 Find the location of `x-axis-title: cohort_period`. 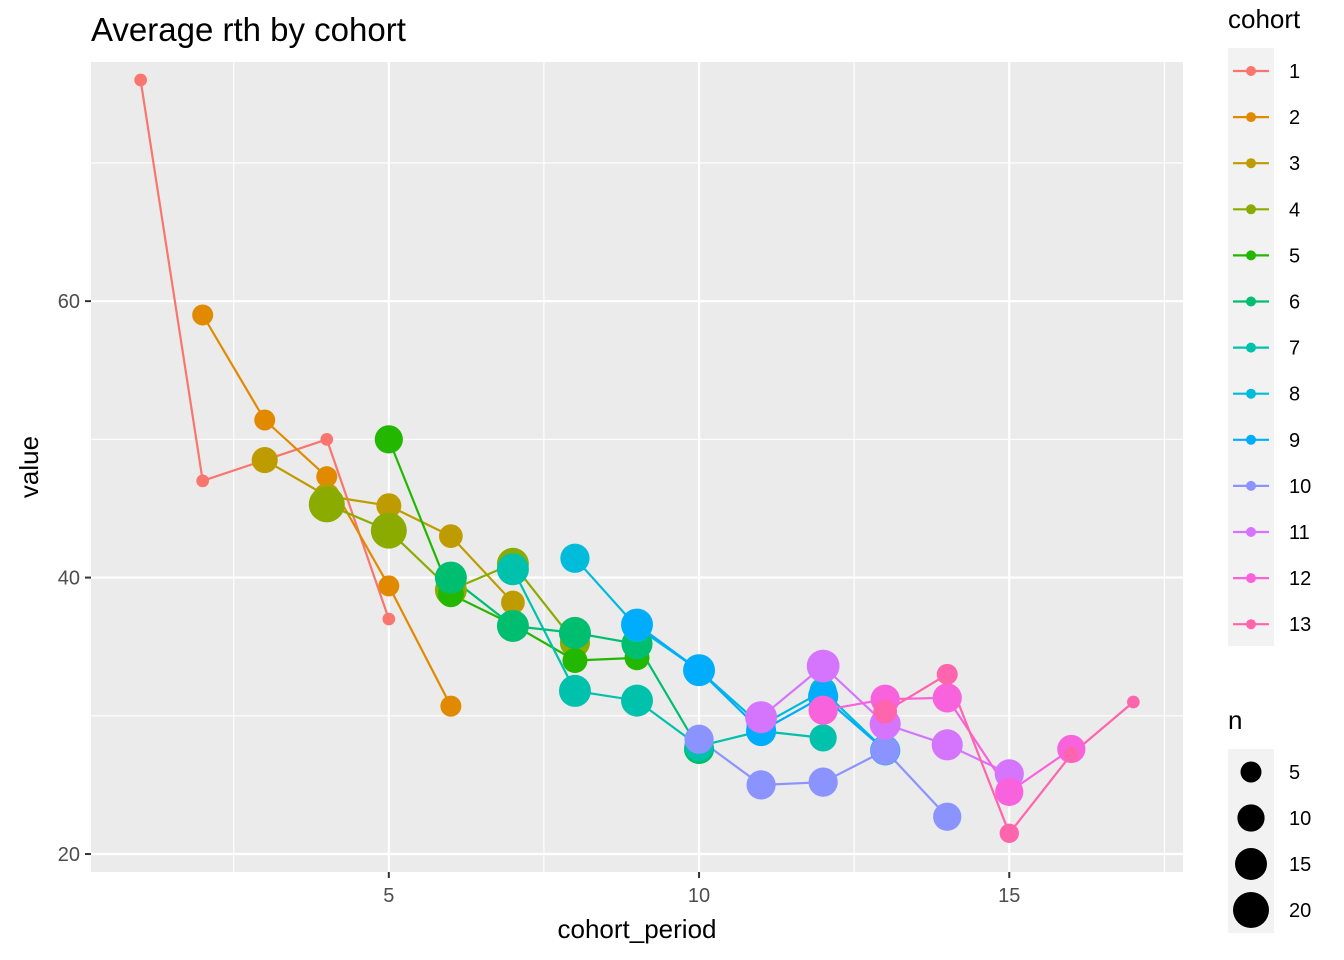

x-axis-title: cohort_period is located at coordinates (637, 929).